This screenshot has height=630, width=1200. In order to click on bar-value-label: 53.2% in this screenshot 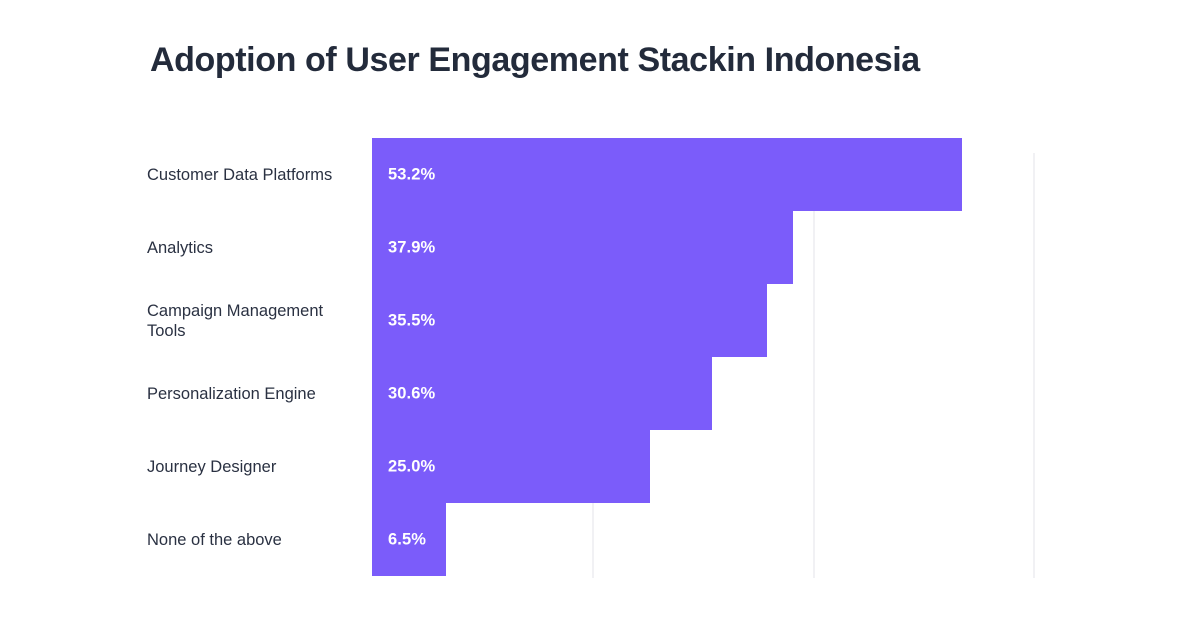, I will do `click(412, 174)`.